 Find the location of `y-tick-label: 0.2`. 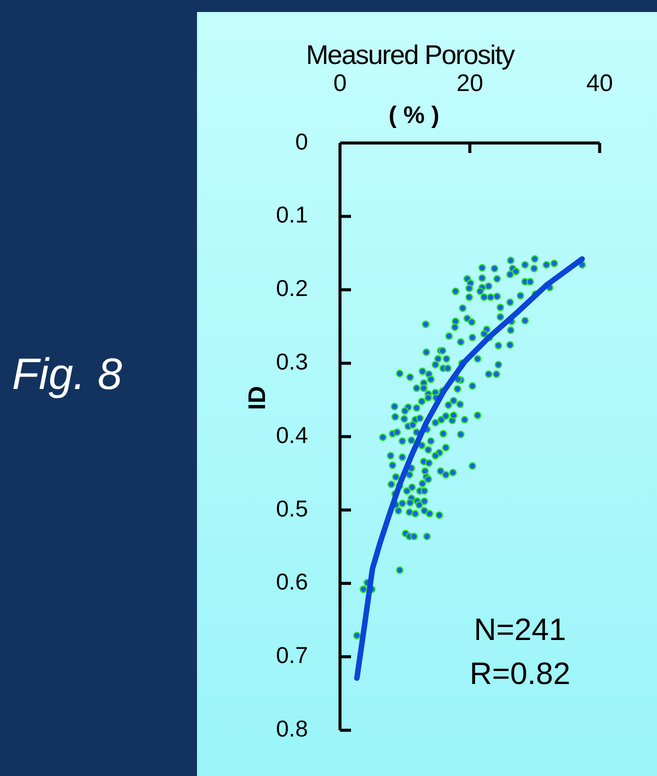

y-tick-label: 0.2 is located at coordinates (292, 288).